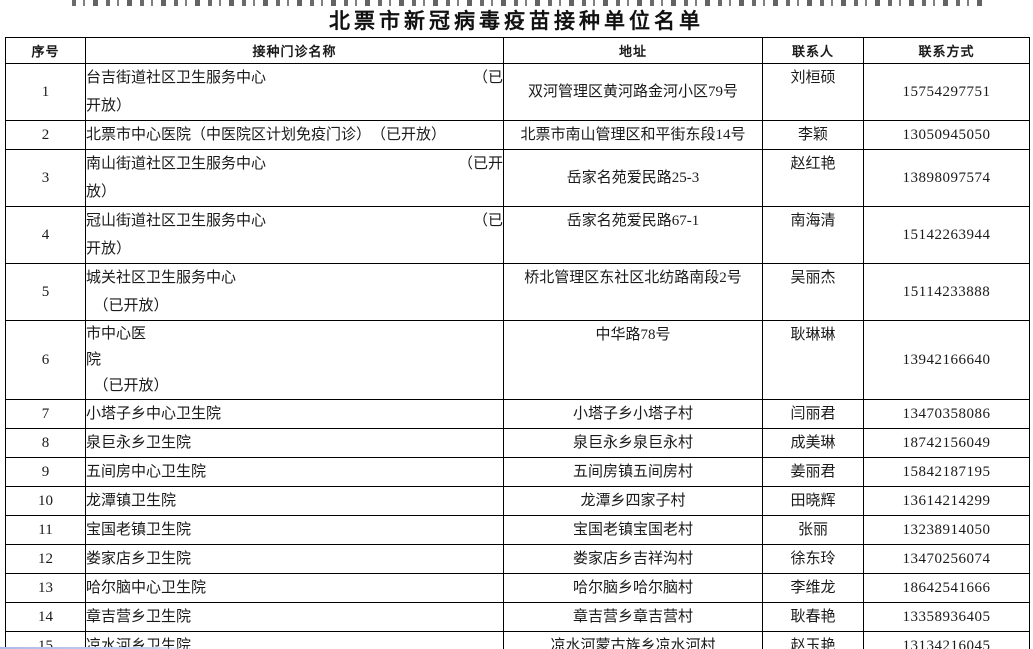 The height and width of the screenshot is (649, 1033). I want to click on cell-address: 娄家店乡吉祥沟村, so click(633, 559).